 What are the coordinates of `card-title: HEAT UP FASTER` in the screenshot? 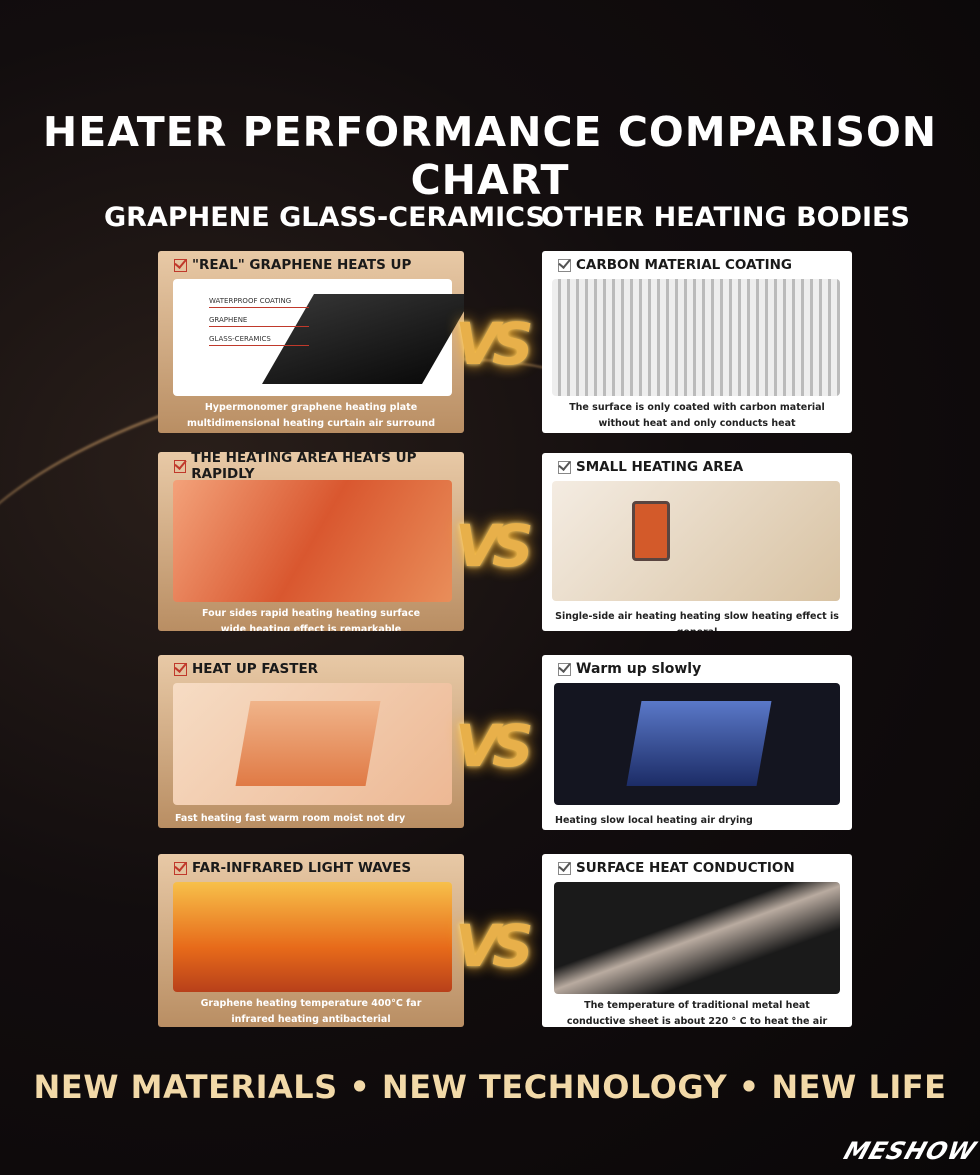 It's located at (255, 669).